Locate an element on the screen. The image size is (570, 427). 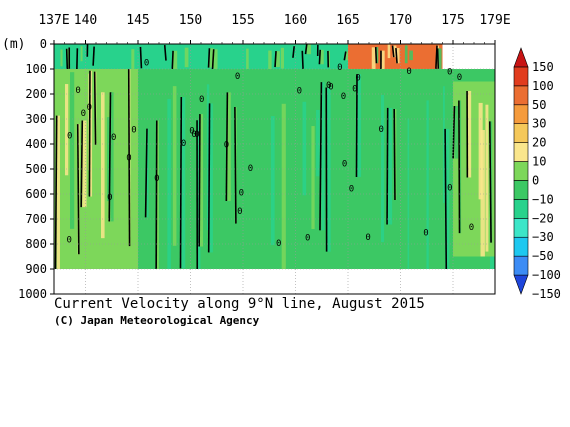
no-data-region is located at coordinates (274, 281).